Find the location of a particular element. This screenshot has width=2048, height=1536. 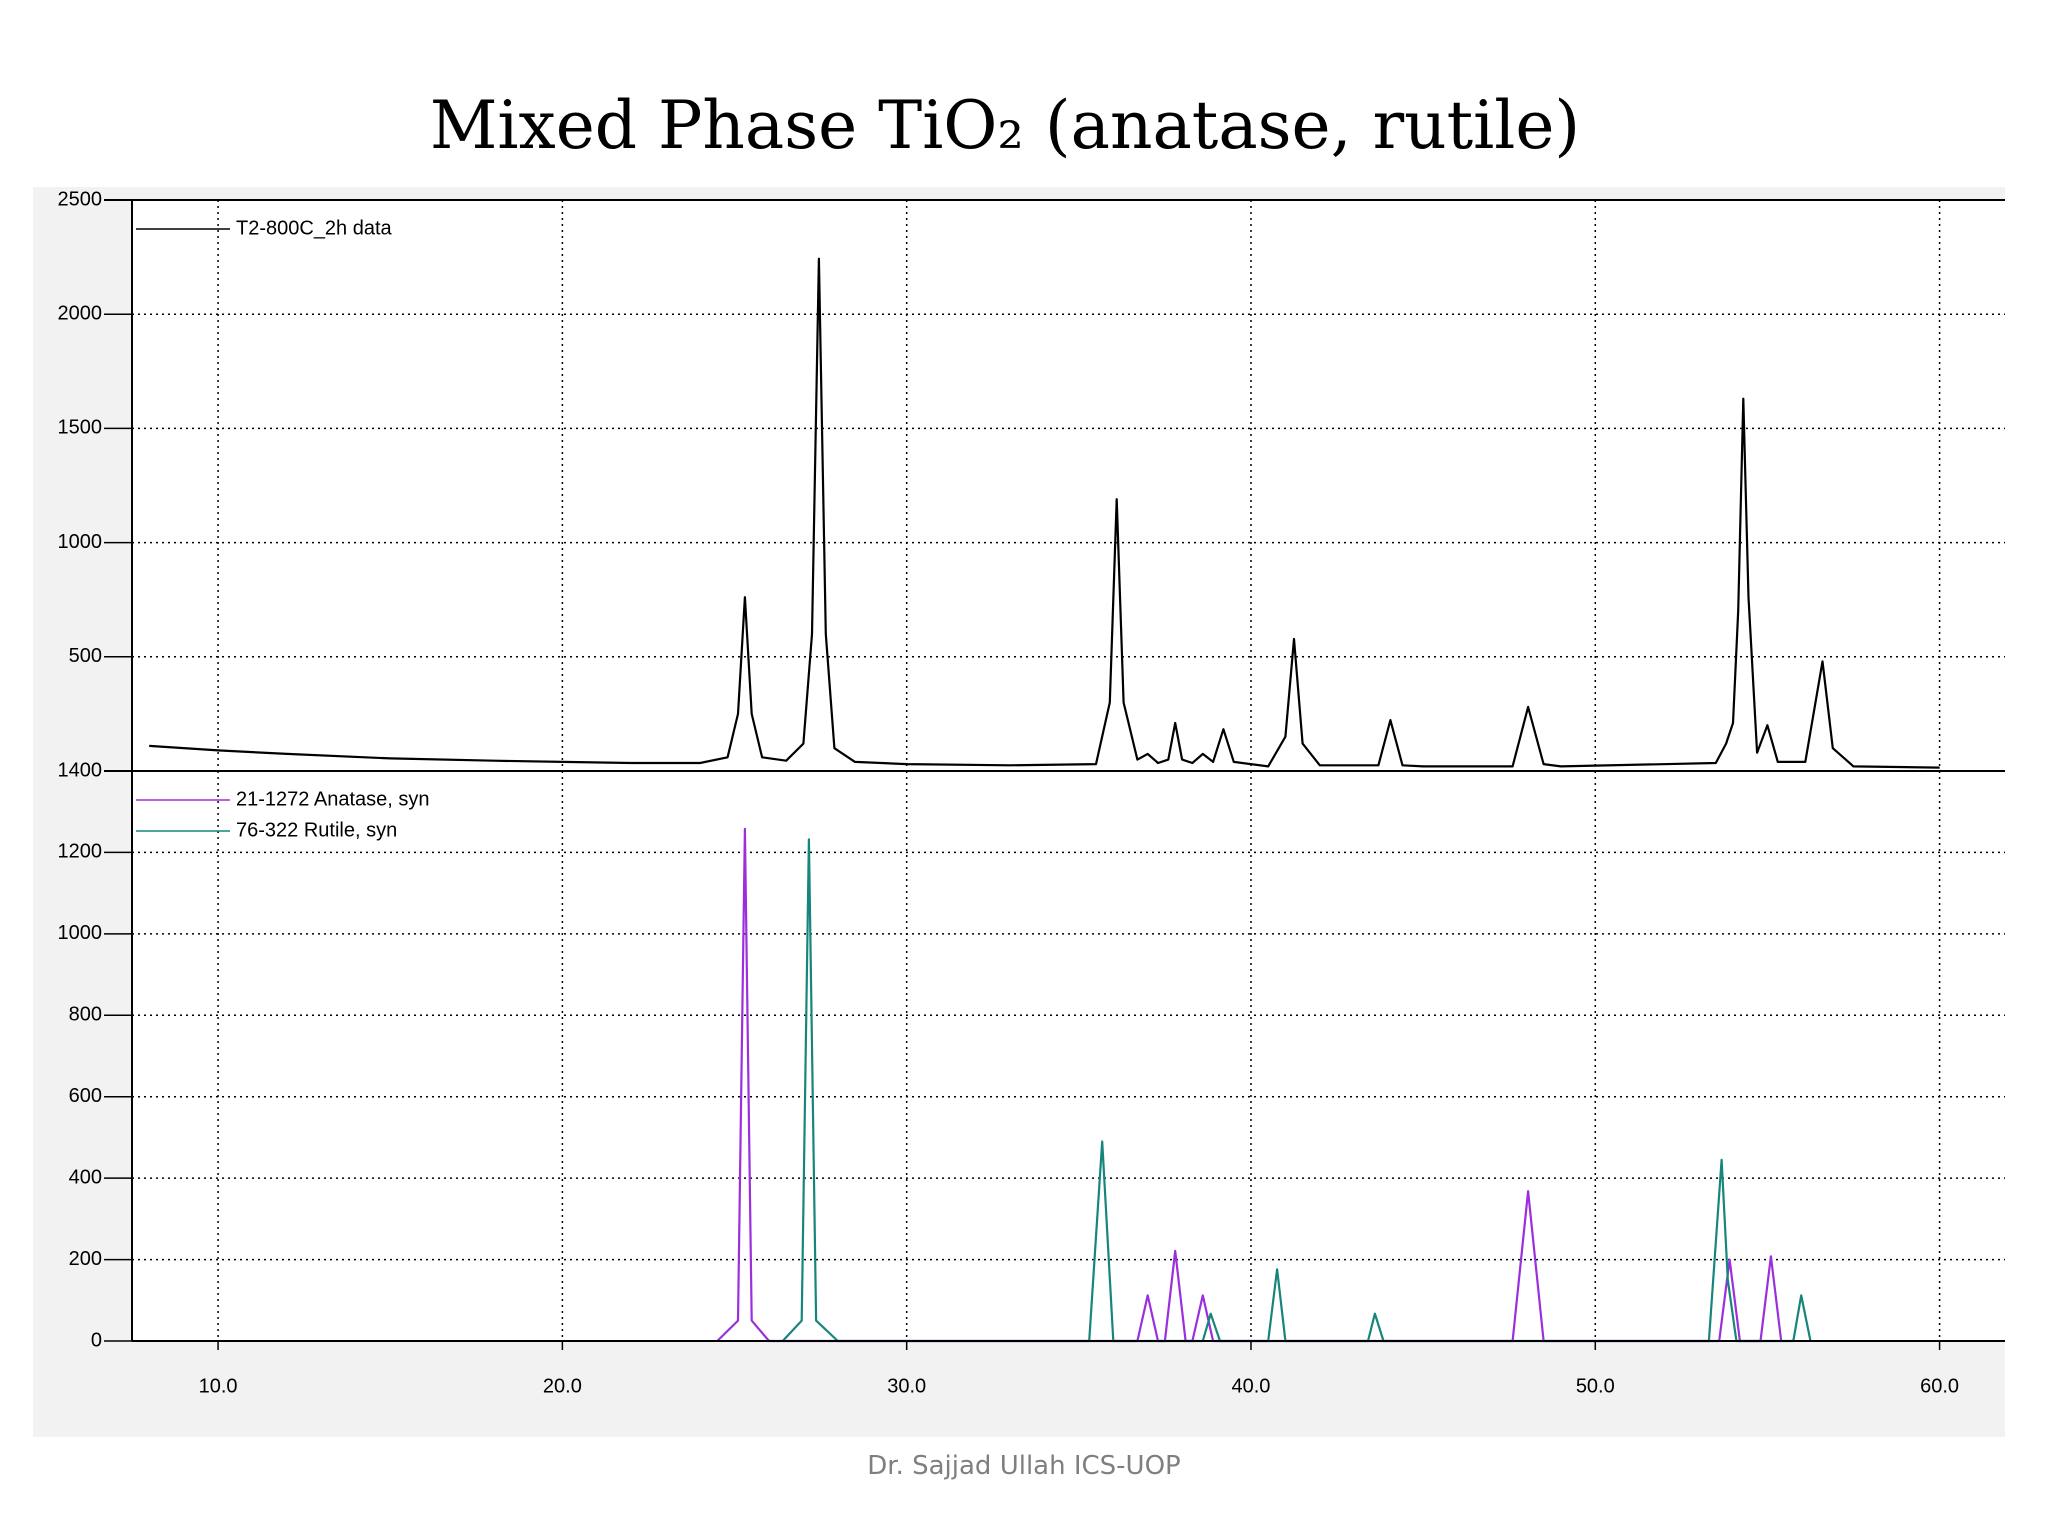

x-tick-label: 60.0 is located at coordinates (1939, 1386).